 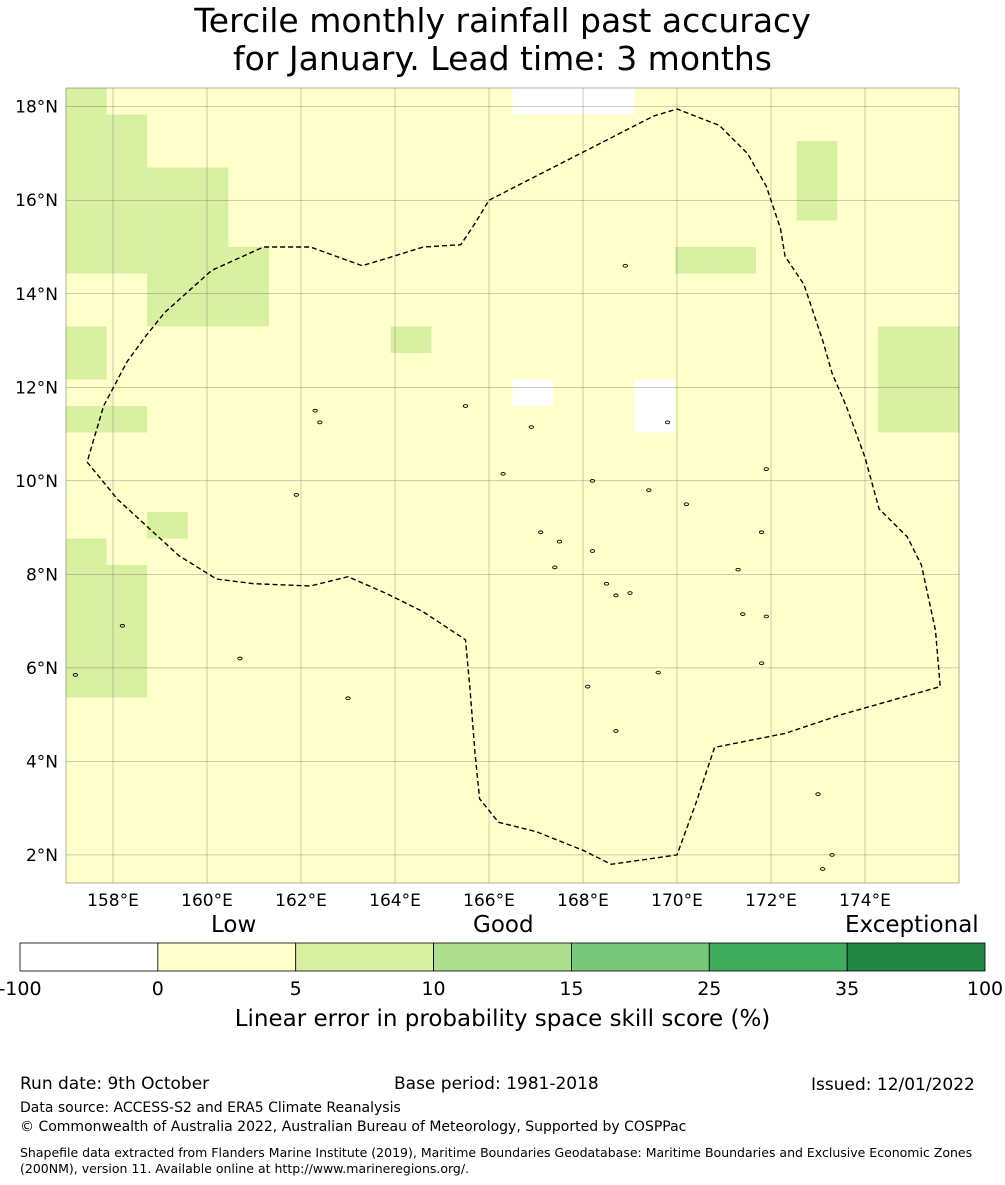 I want to click on lat-tick-label: 16°N, so click(x=36, y=201).